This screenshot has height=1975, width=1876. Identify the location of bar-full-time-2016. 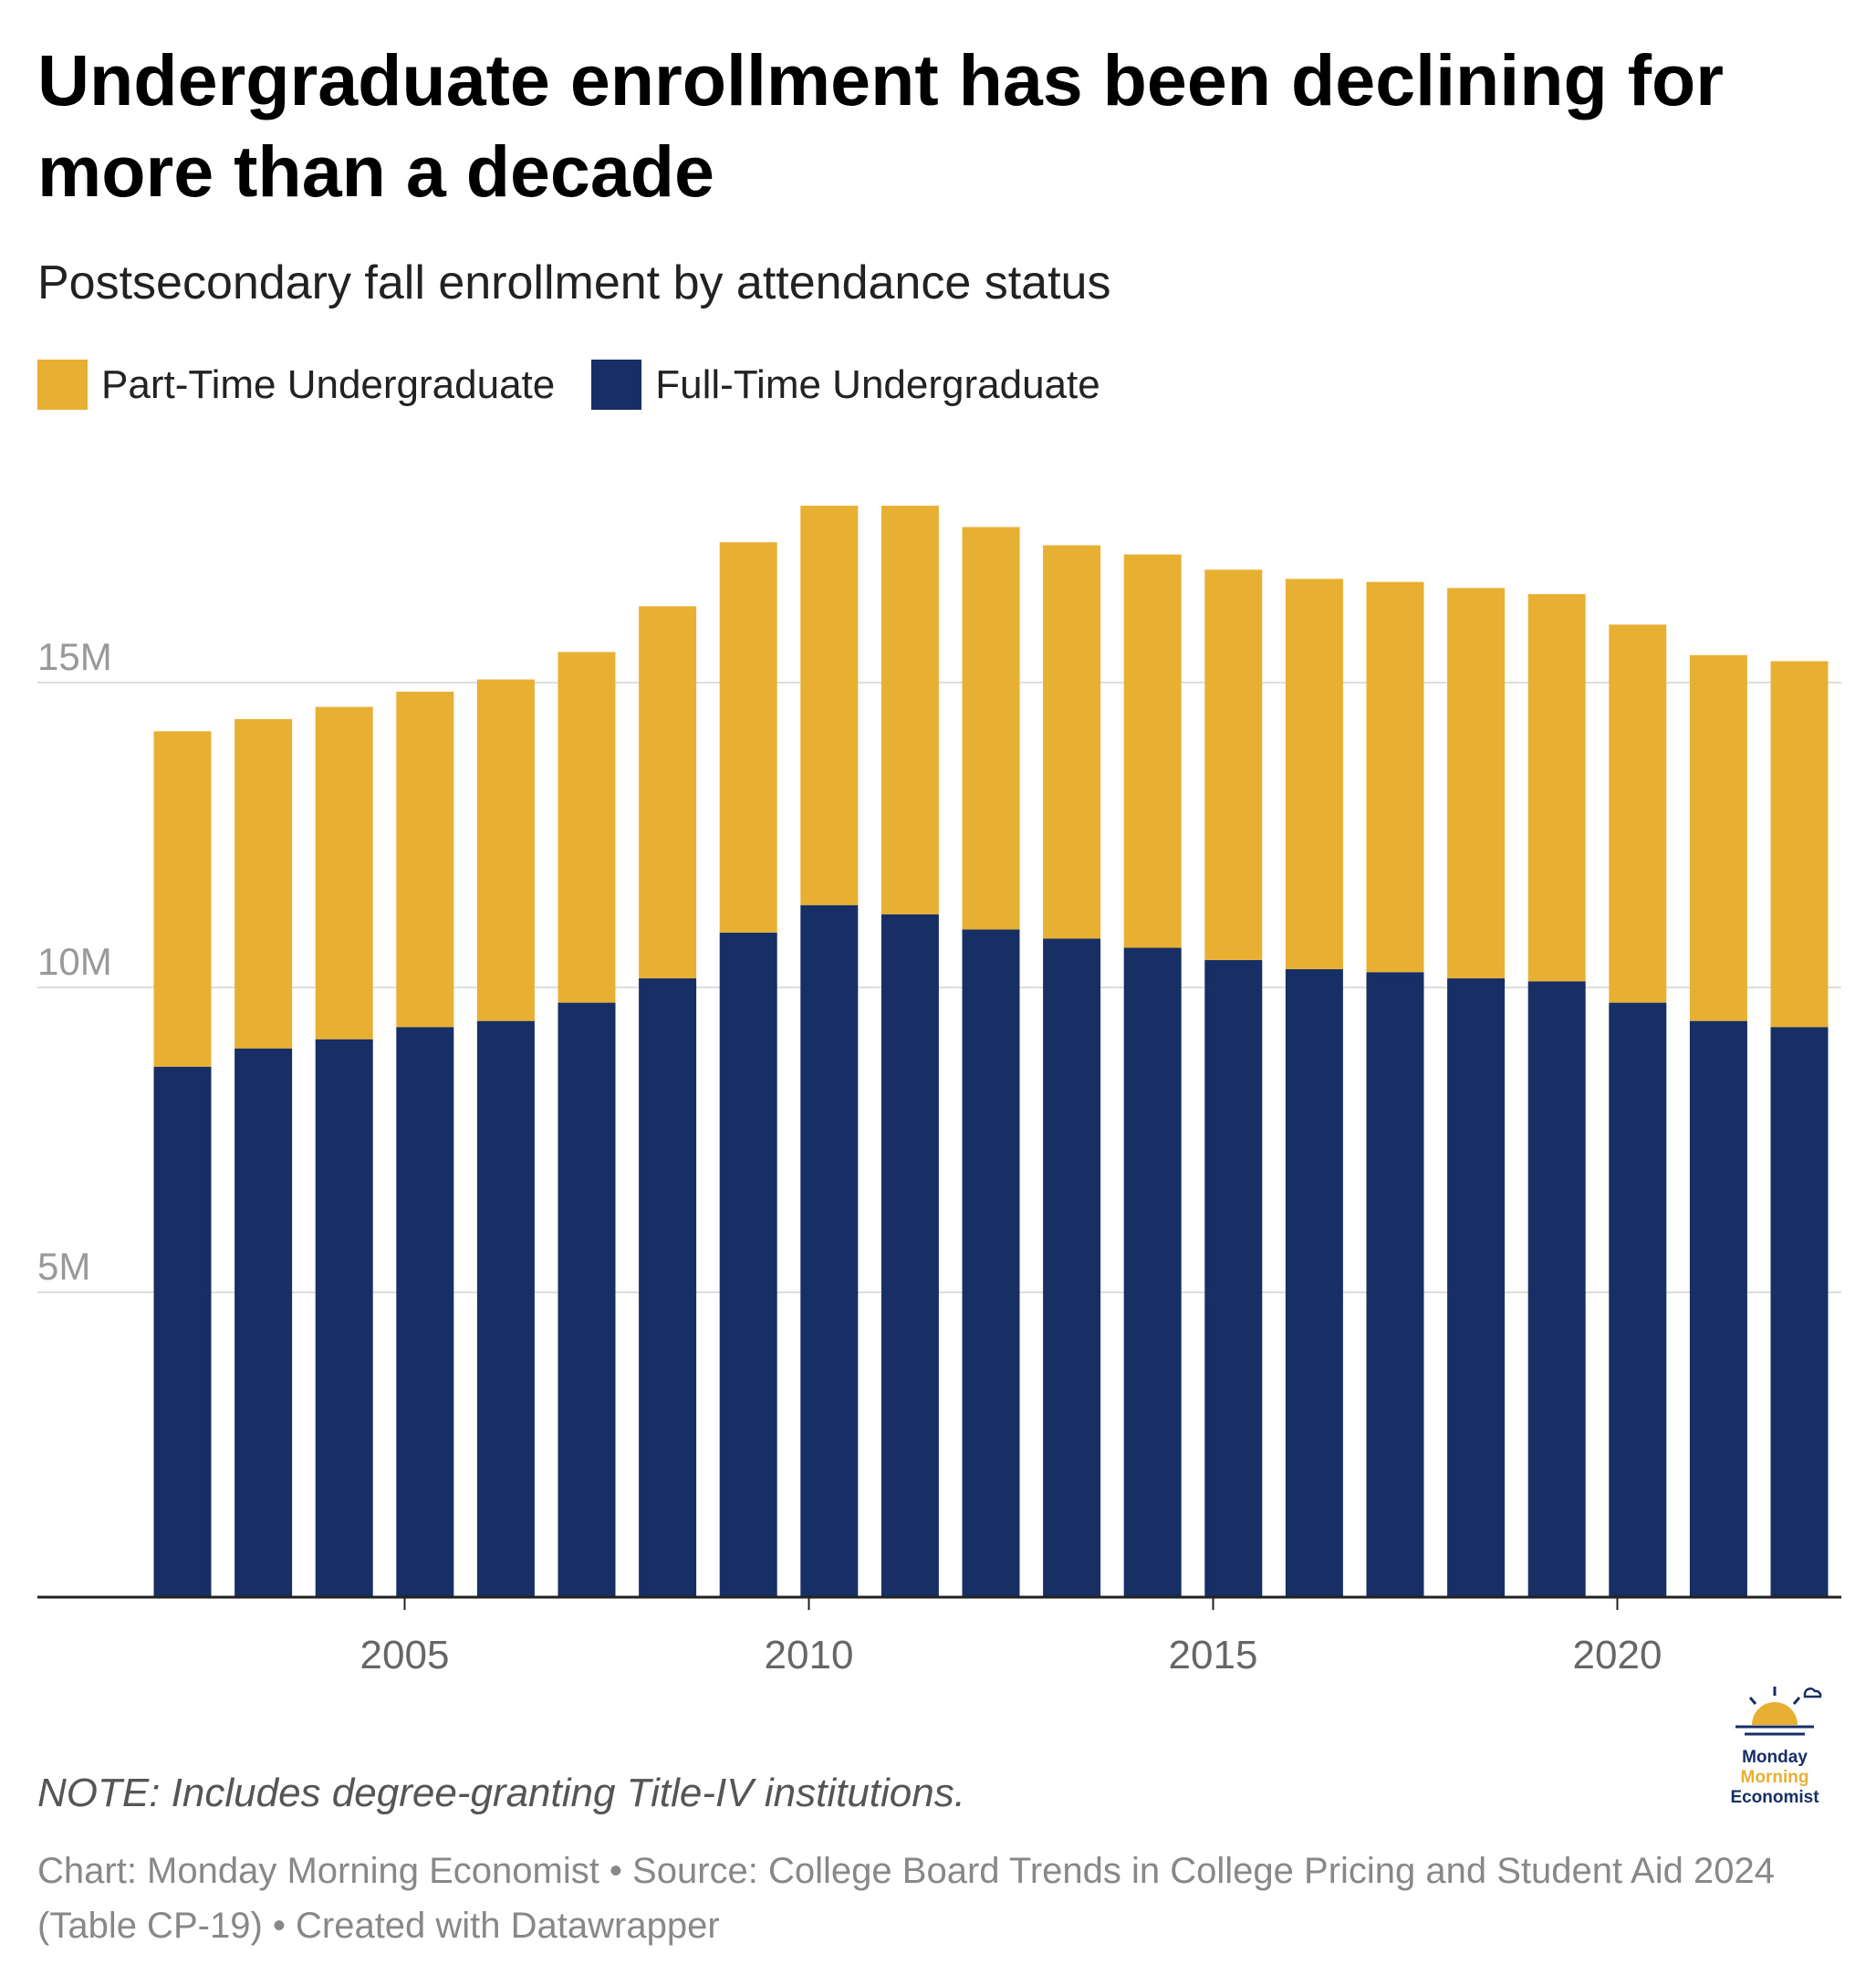
(1314, 1282).